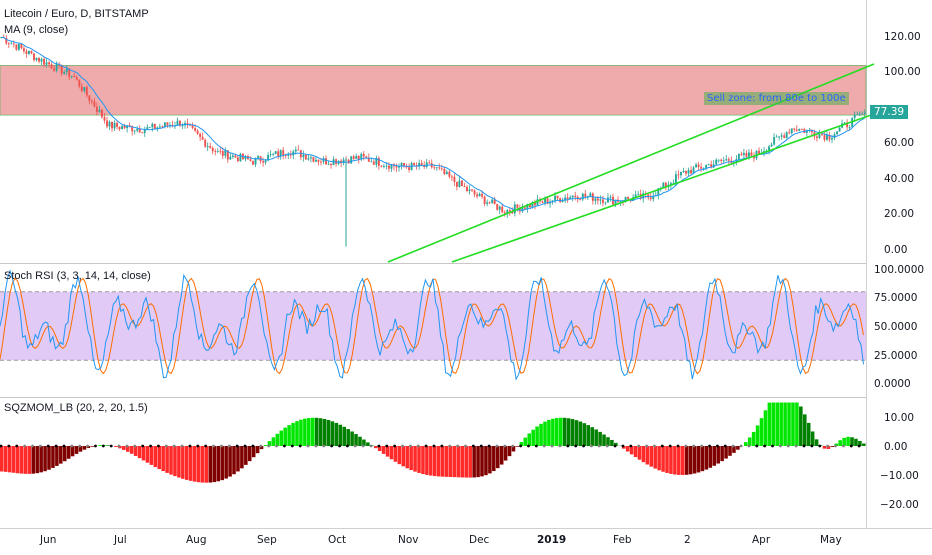  I want to click on symbol-title: Litecoin / Euro, D, BITSTAMP, so click(76, 14).